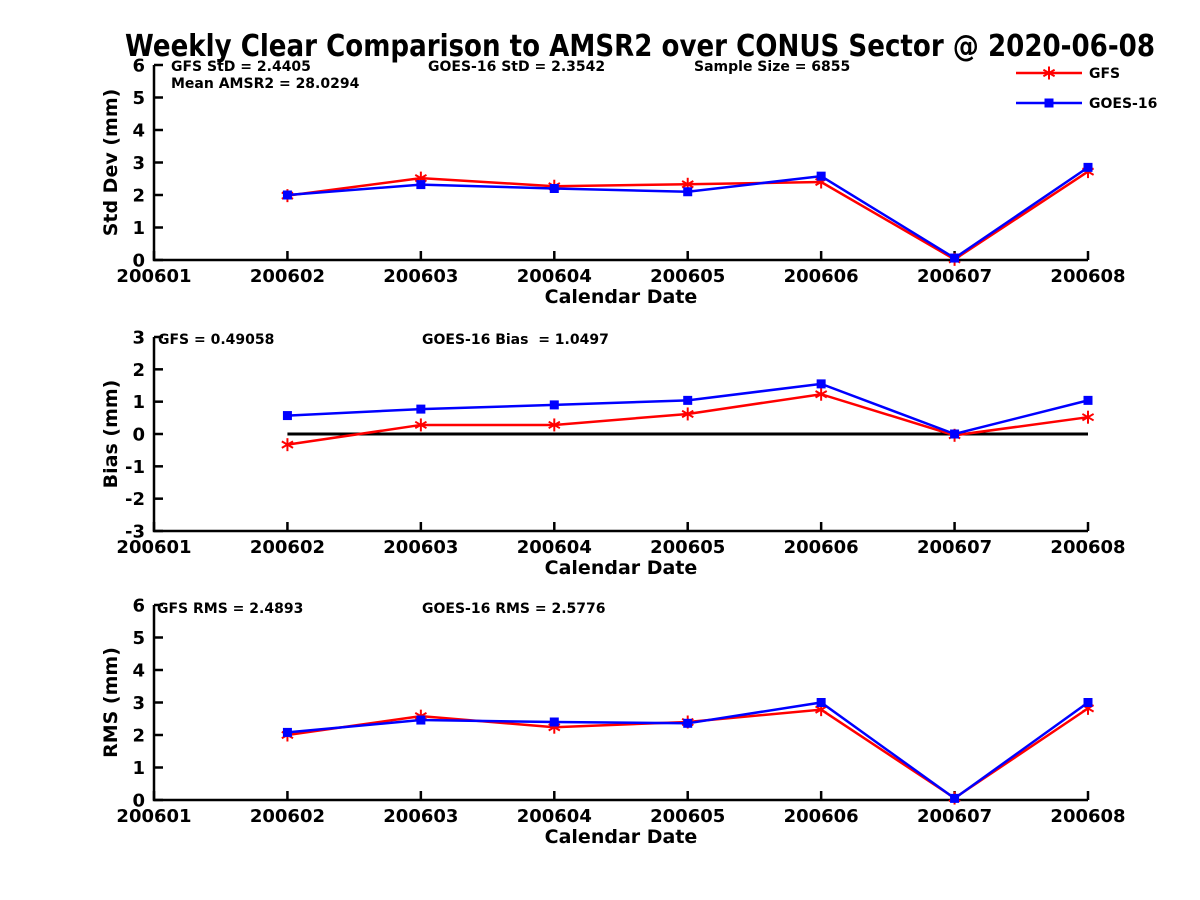  I want to click on y-tick-label: -1, so click(135, 467).